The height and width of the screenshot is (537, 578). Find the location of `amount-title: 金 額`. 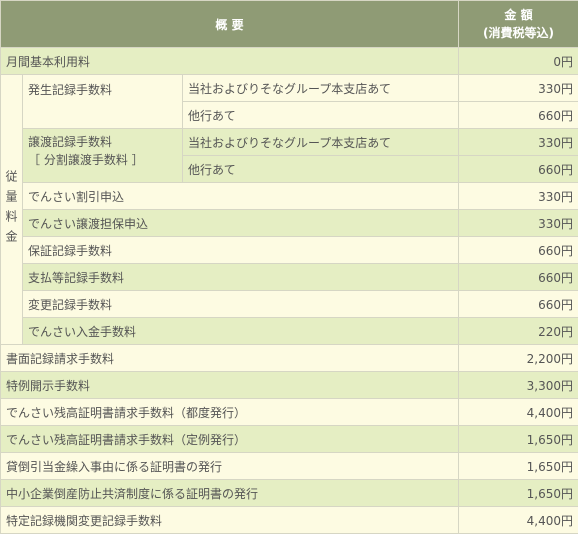

amount-title: 金 額 is located at coordinates (518, 15).